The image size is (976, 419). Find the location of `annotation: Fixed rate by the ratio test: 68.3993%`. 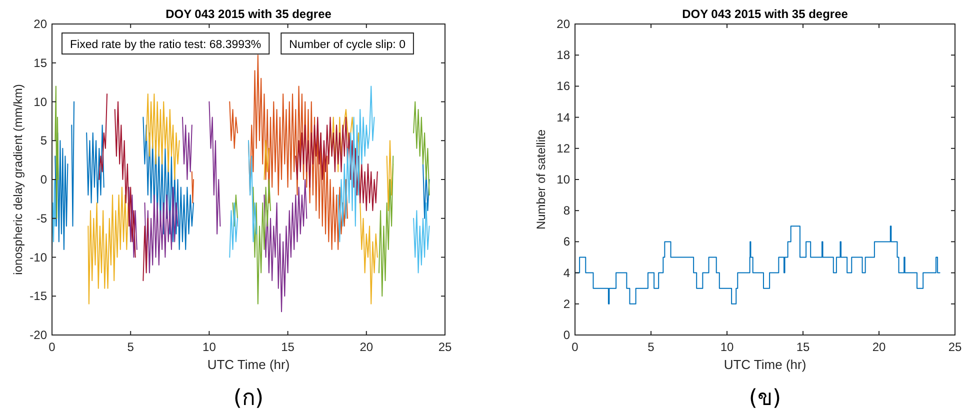

annotation: Fixed rate by the ratio test: 68.3993% is located at coordinates (166, 45).